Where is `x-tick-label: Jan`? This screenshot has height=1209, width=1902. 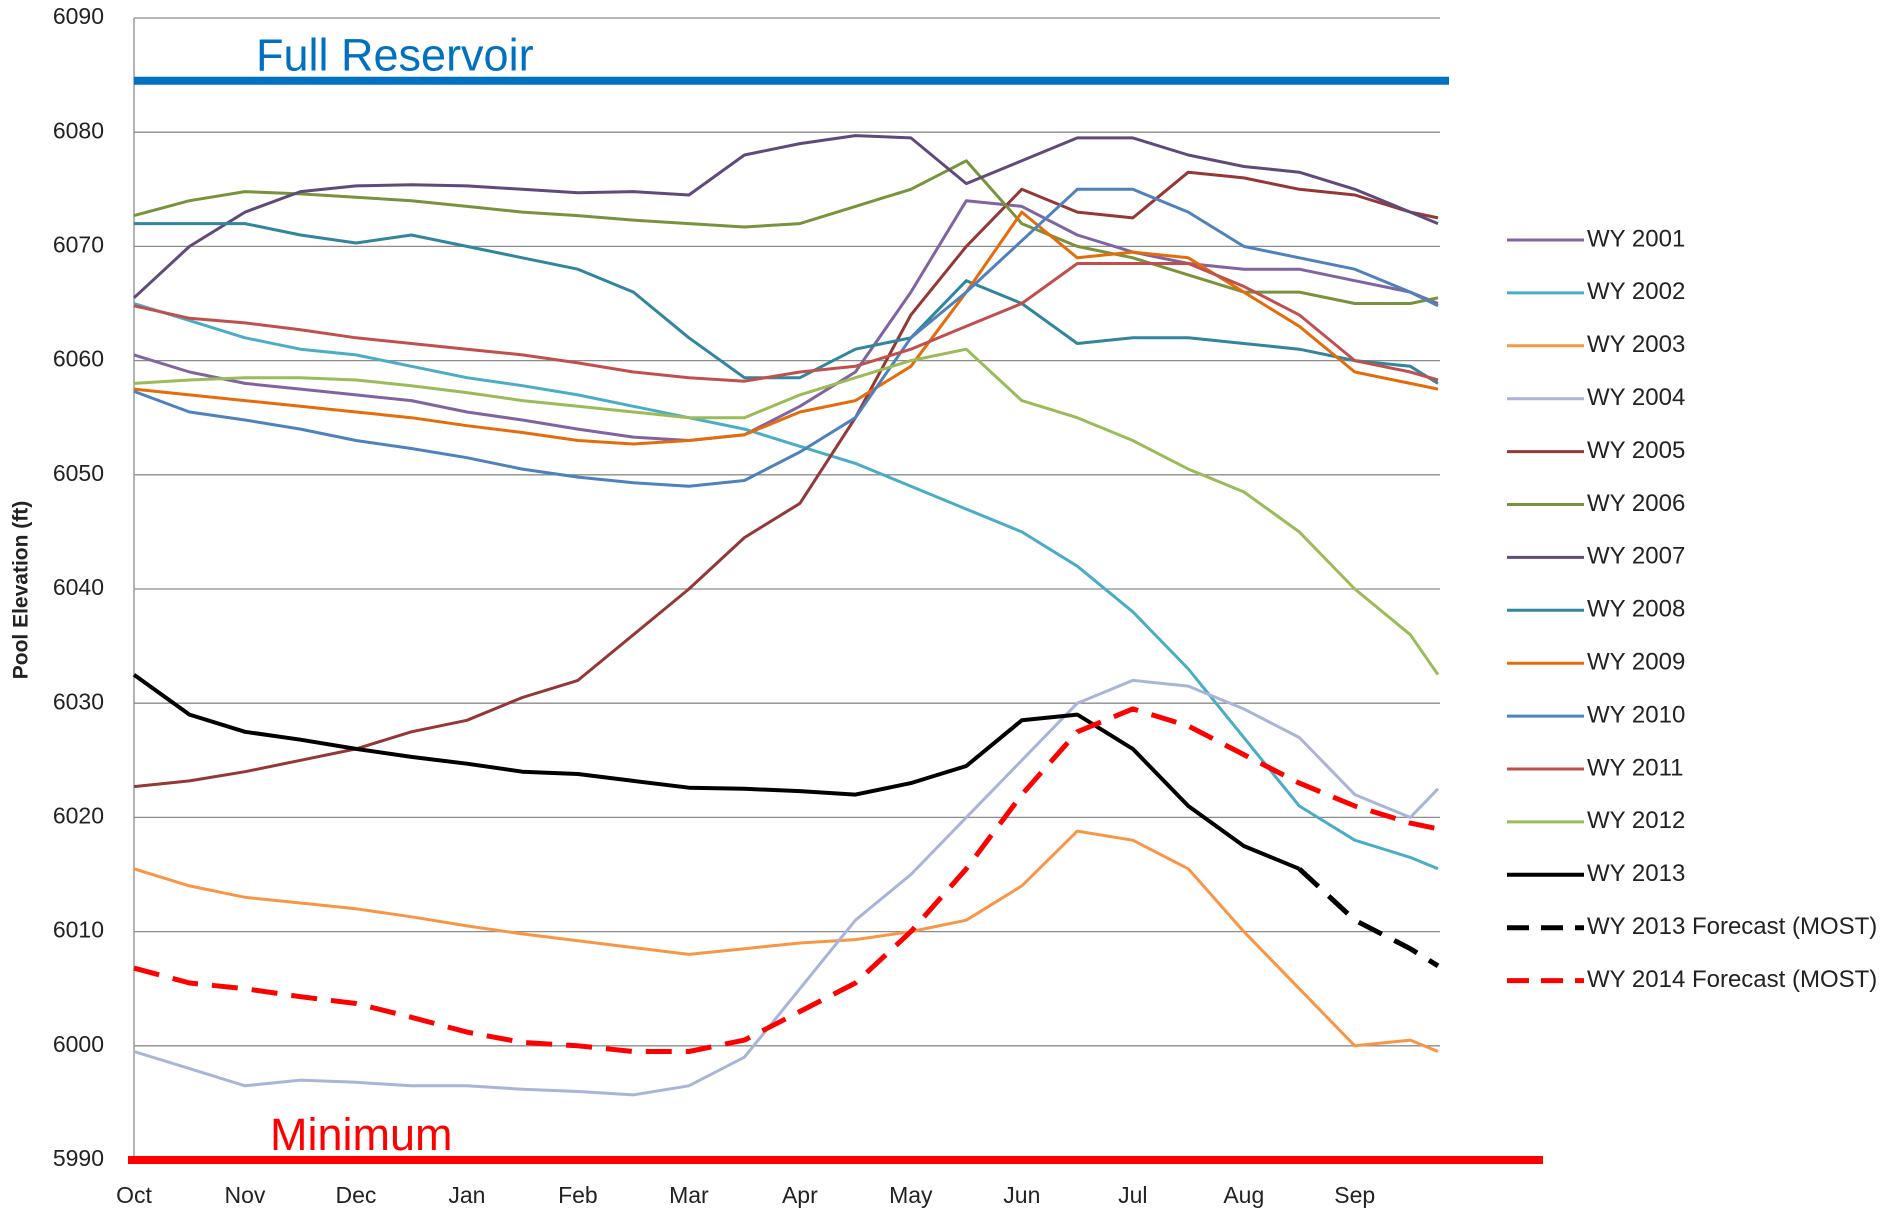 x-tick-label: Jan is located at coordinates (466, 1195).